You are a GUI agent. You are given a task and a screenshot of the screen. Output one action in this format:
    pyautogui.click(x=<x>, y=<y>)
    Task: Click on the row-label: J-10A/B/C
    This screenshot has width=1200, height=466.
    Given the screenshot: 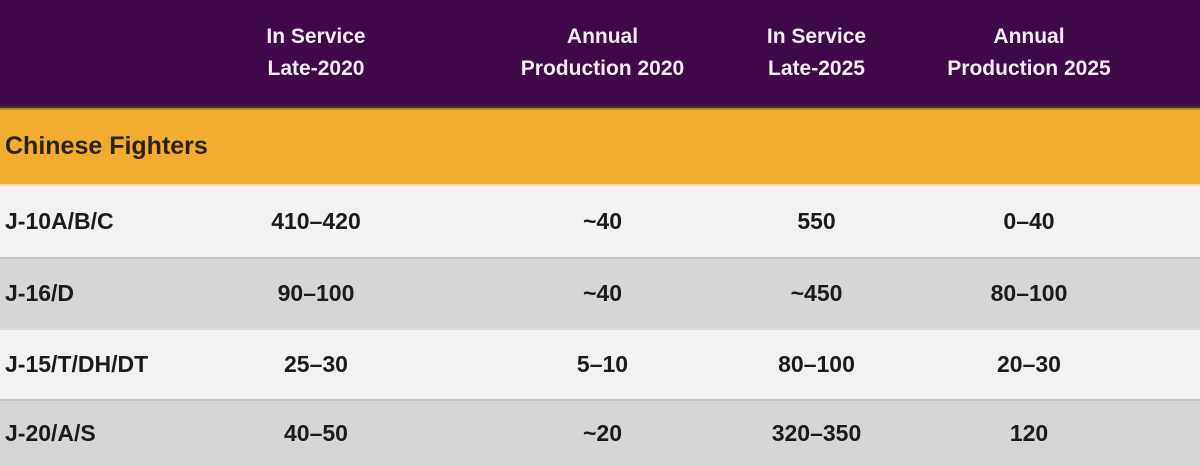 What is the action you would take?
    pyautogui.click(x=59, y=221)
    